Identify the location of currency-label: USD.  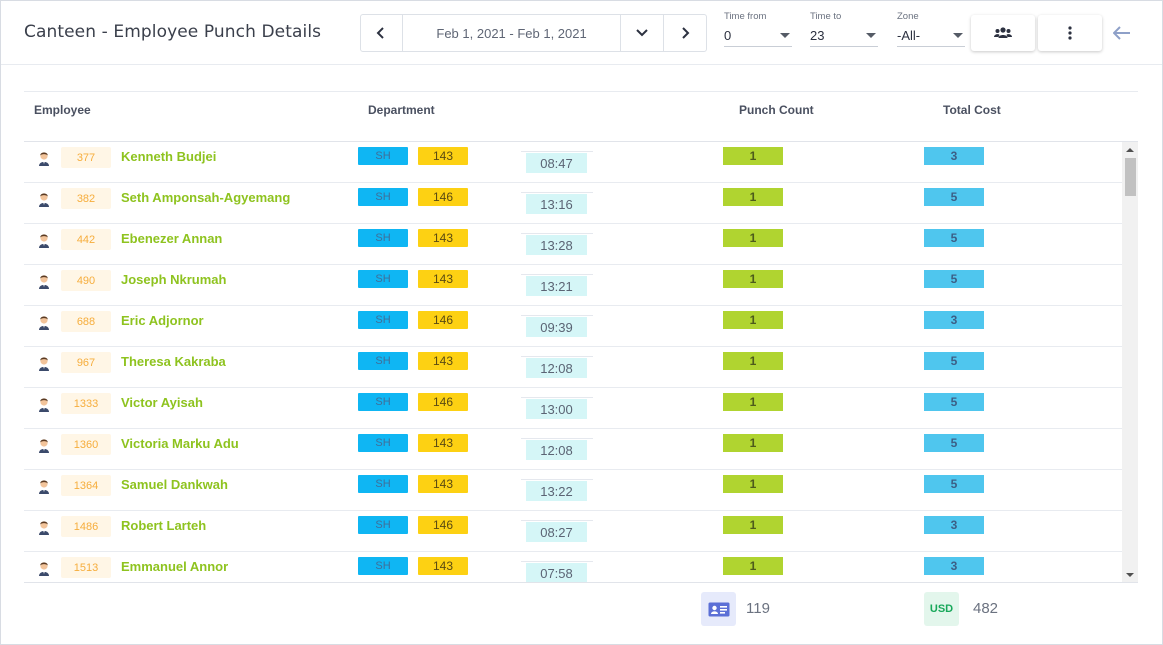
(941, 609).